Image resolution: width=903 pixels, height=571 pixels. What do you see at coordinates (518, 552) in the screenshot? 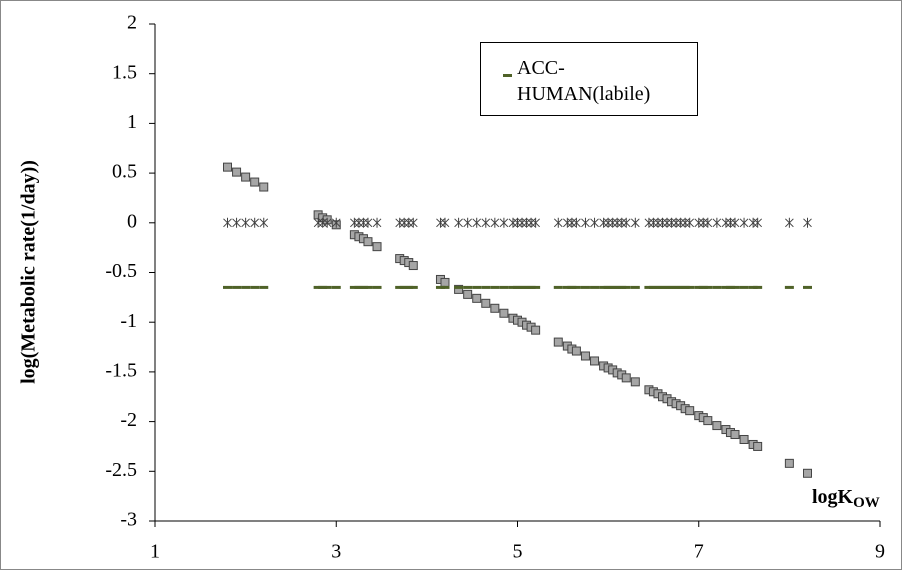
I see `x-tick-label: 5` at bounding box center [518, 552].